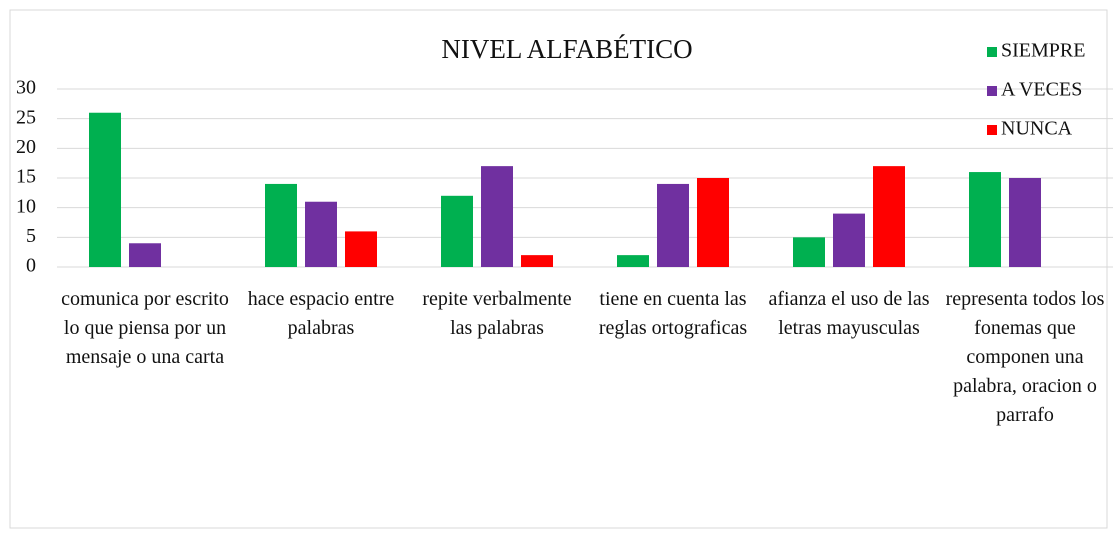 The height and width of the screenshot is (539, 1118). I want to click on x-tick-label: hace espacio entre palabras, so click(321, 313).